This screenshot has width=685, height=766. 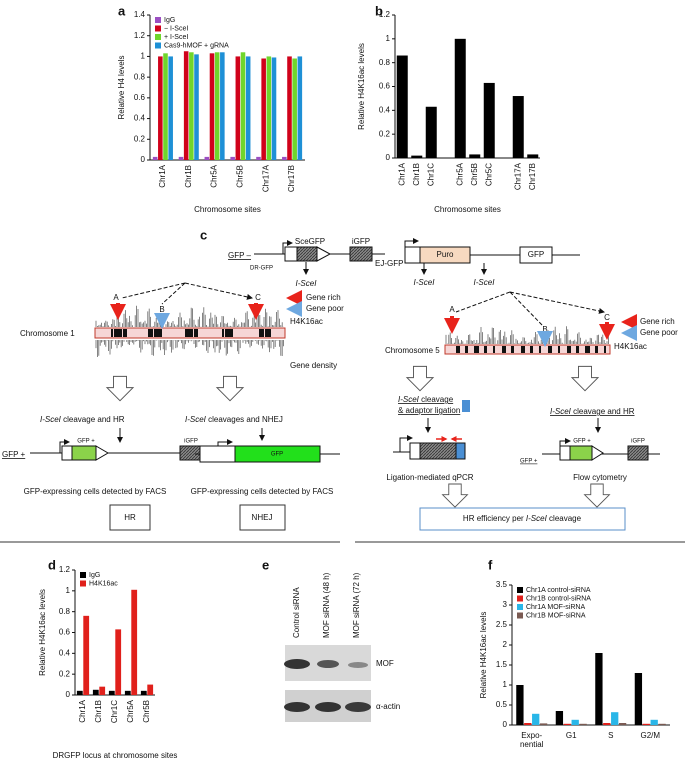 I want to click on site-letter: C, so click(x=607, y=317).